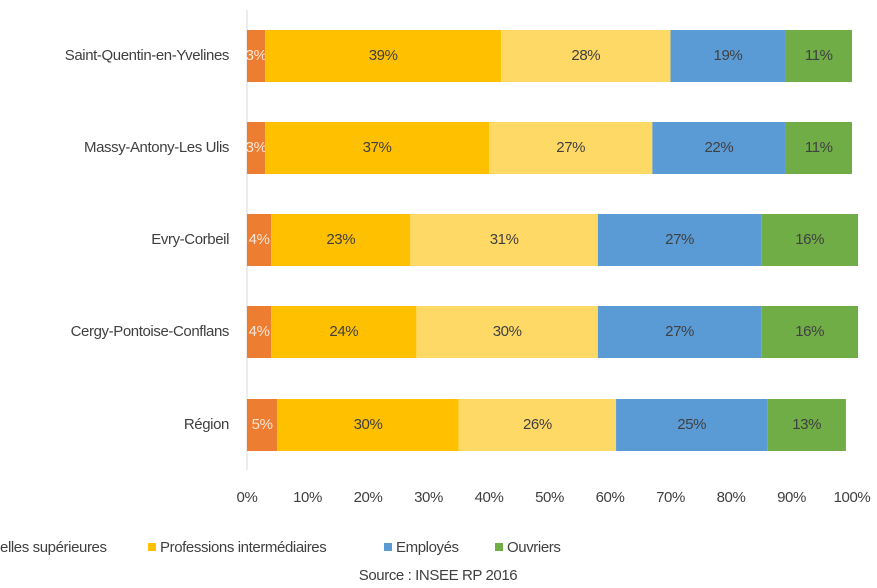 The image size is (877, 588). I want to click on x-tick-label: 60%, so click(610, 497).